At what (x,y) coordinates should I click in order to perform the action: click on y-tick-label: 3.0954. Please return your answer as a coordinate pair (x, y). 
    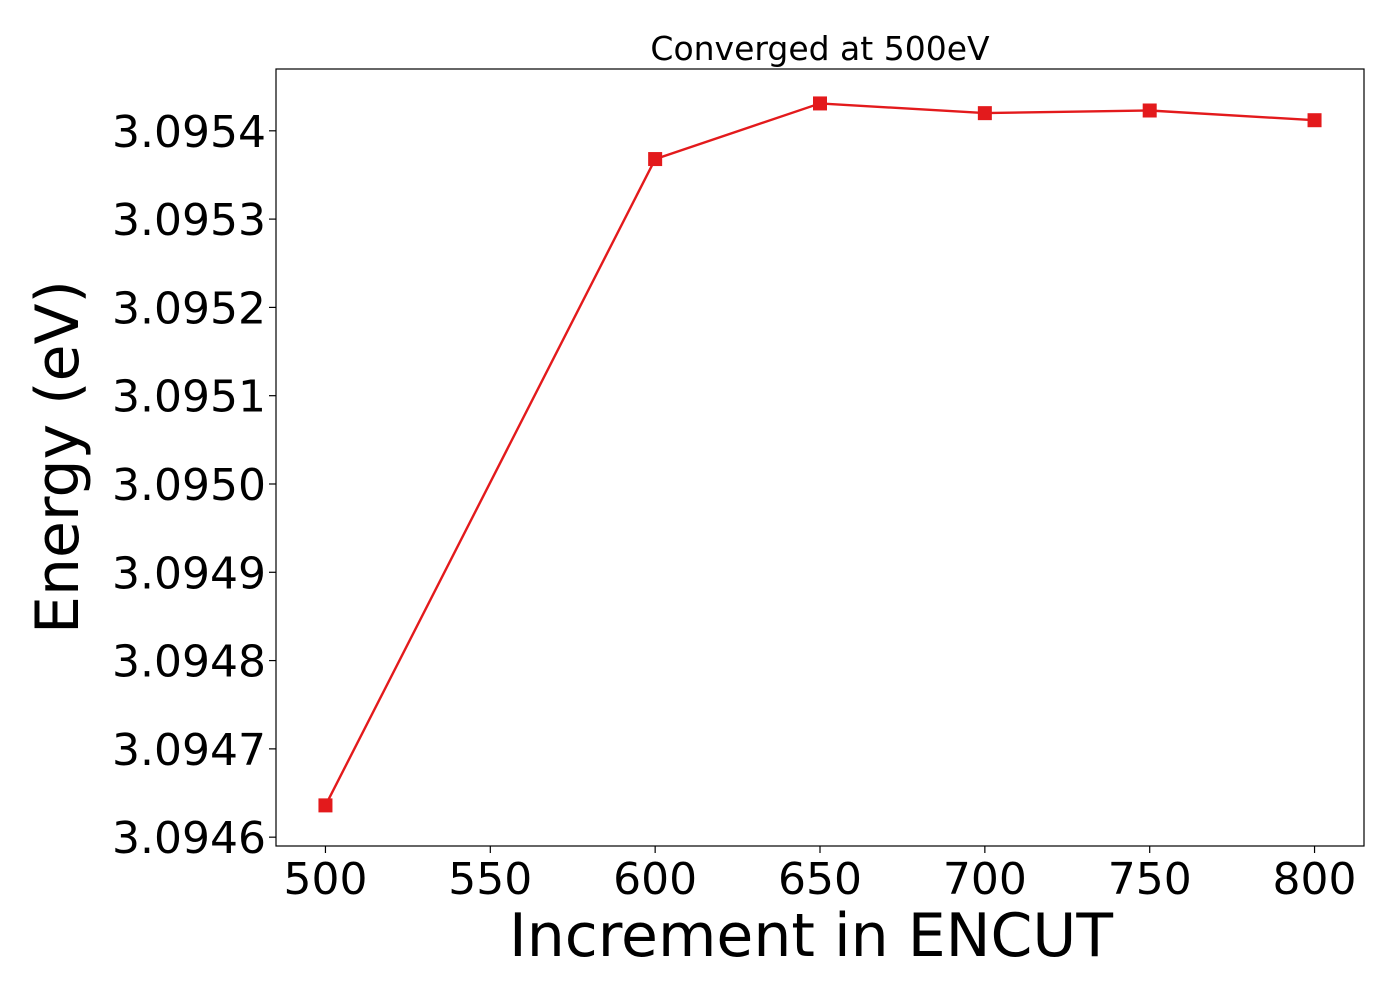
    Looking at the image, I should click on (189, 132).